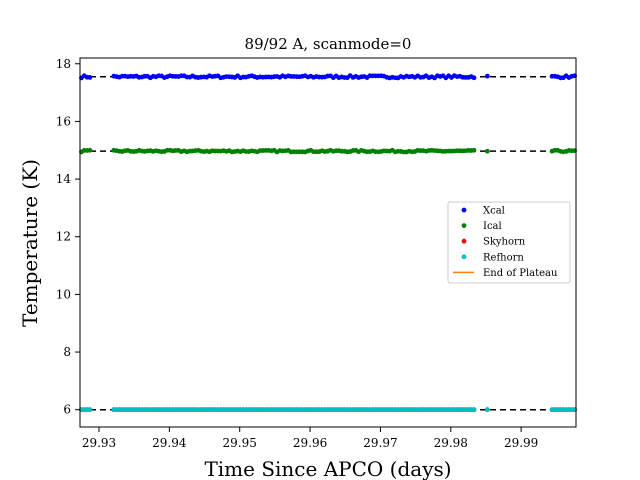 The width and height of the screenshot is (640, 480). I want to click on legend-entries: Xcal Ical Skyhorn Refhorn End of Plateau, so click(505, 242).